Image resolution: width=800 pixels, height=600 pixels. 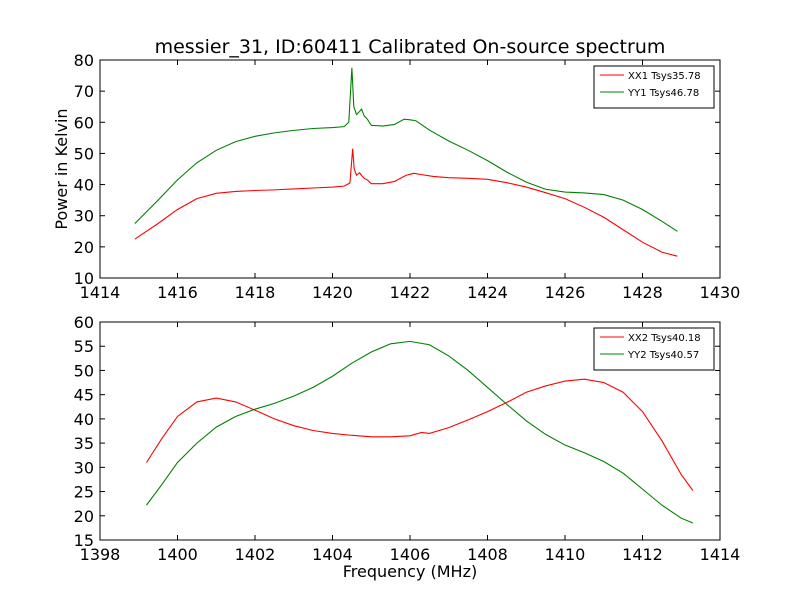 What do you see at coordinates (410, 292) in the screenshot?
I see `x-tick-label: 1422` at bounding box center [410, 292].